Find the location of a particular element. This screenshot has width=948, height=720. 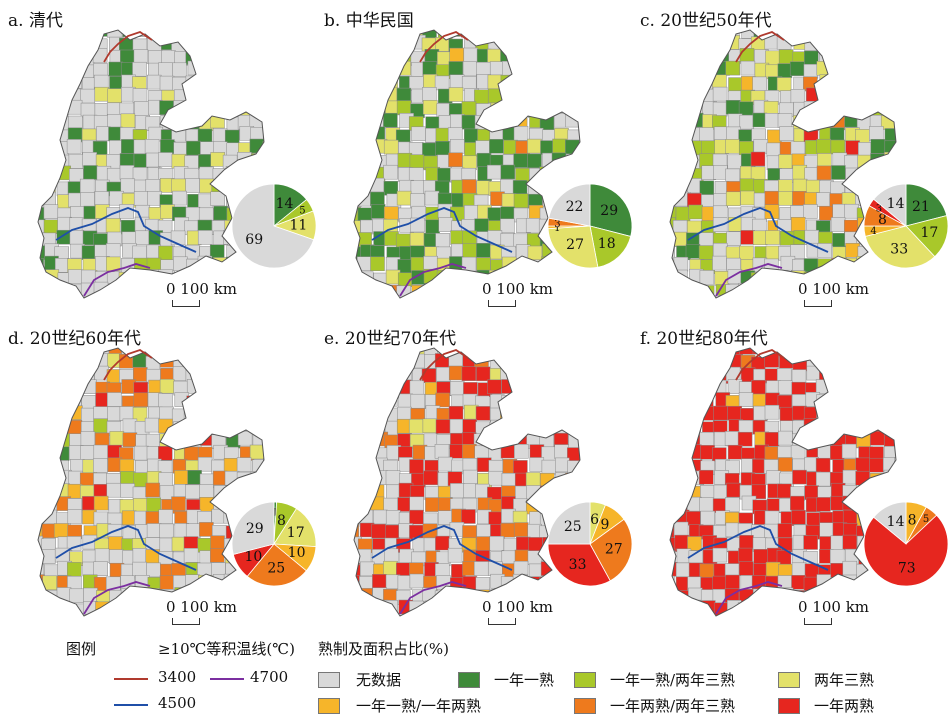

category-label-three-in-two: 两年三熟 is located at coordinates (844, 680).